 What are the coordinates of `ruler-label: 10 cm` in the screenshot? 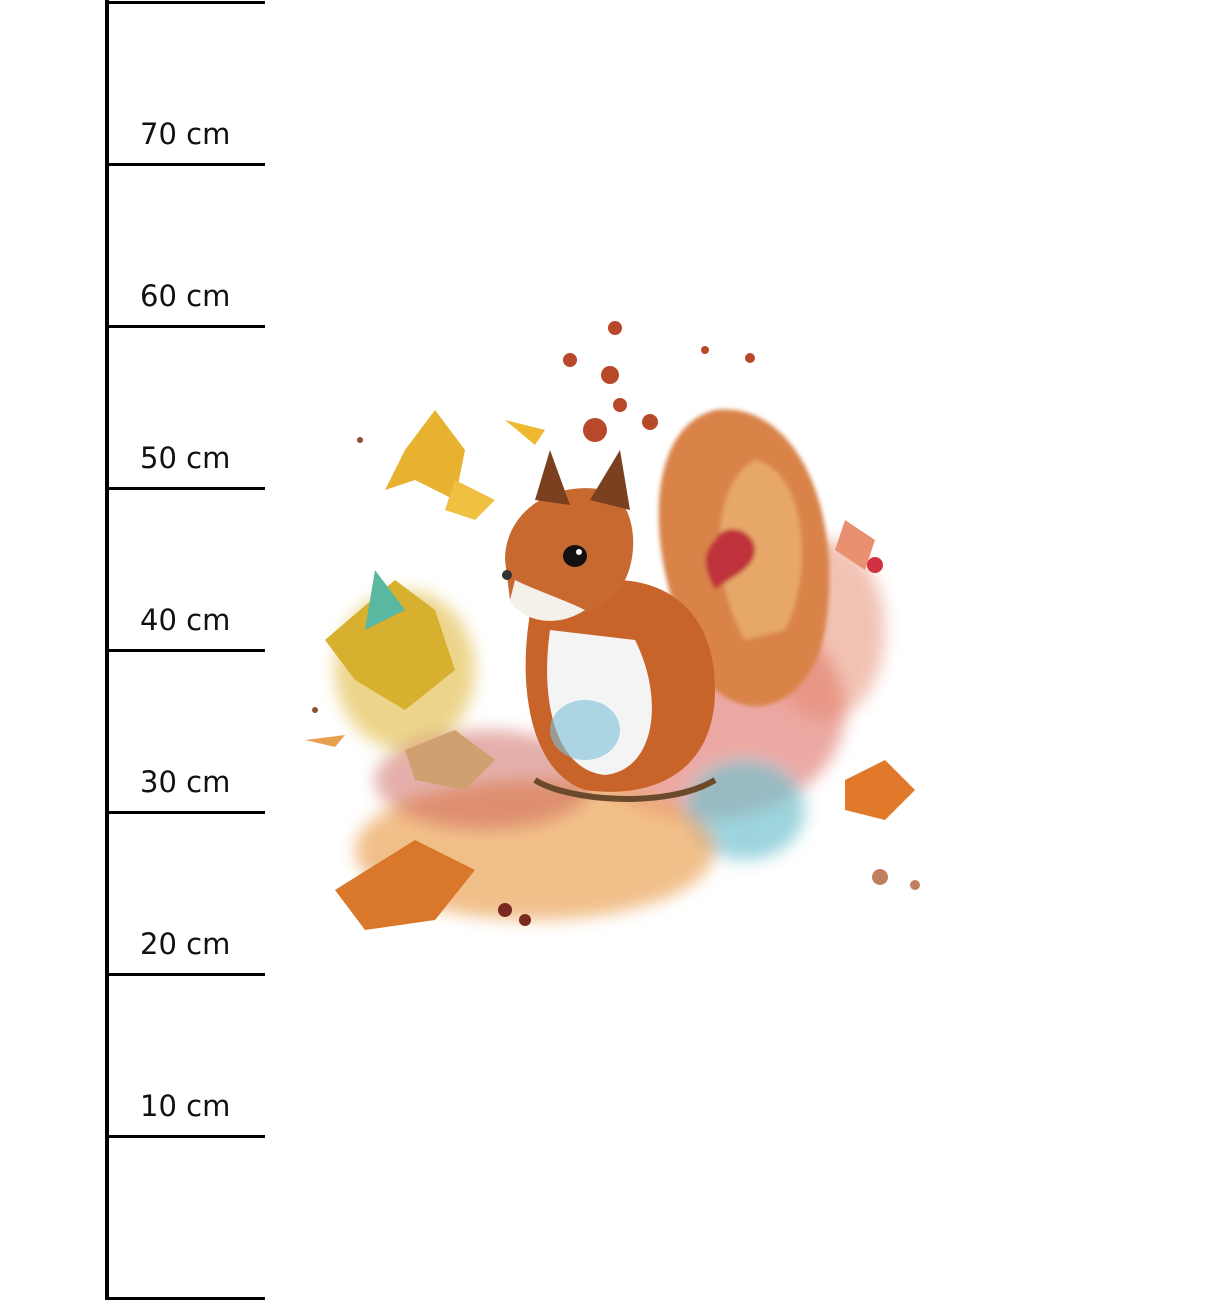 It's located at (185, 1106).